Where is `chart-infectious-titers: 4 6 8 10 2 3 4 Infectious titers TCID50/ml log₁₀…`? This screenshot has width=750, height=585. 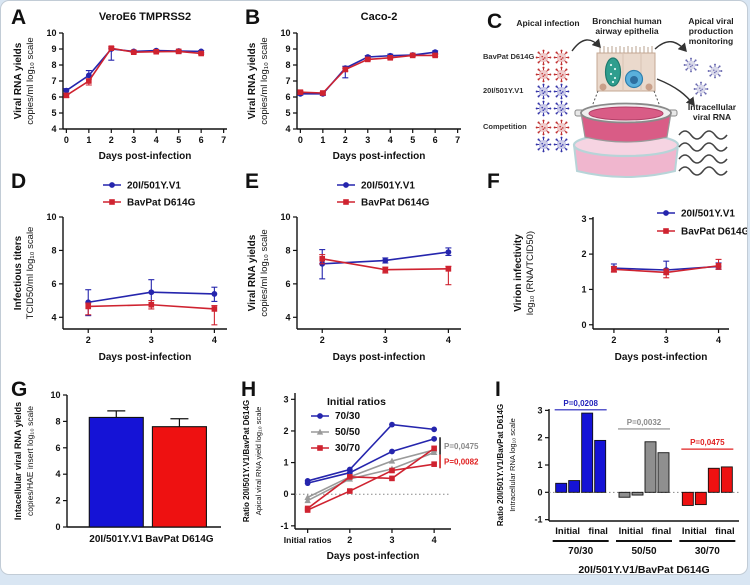 chart-infectious-titers: 4 6 8 10 2 3 4 Infectious titers TCID50/ml log₁₀… is located at coordinates (120, 272).